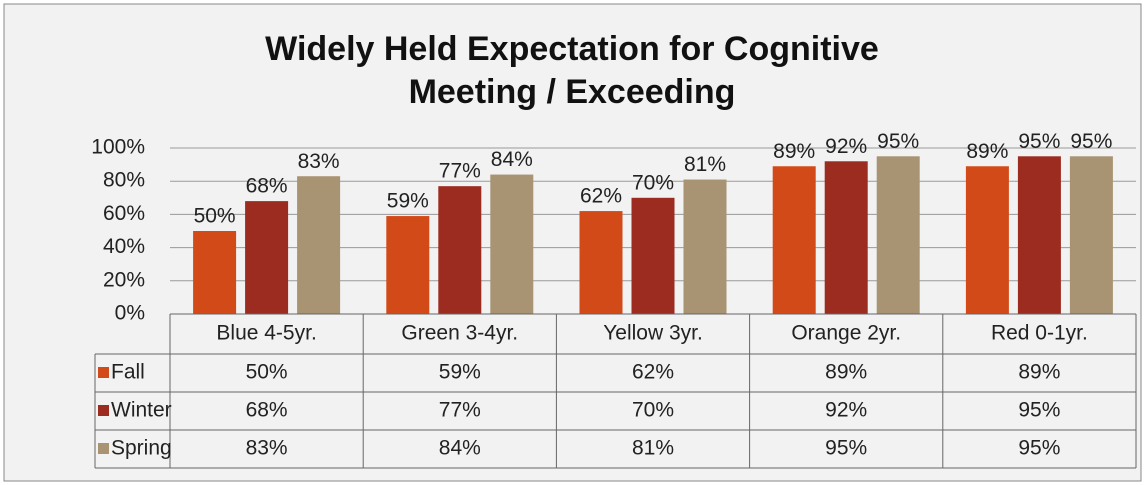 This screenshot has height=485, width=1145. What do you see at coordinates (128, 372) in the screenshot?
I see `legend-label: Fall` at bounding box center [128, 372].